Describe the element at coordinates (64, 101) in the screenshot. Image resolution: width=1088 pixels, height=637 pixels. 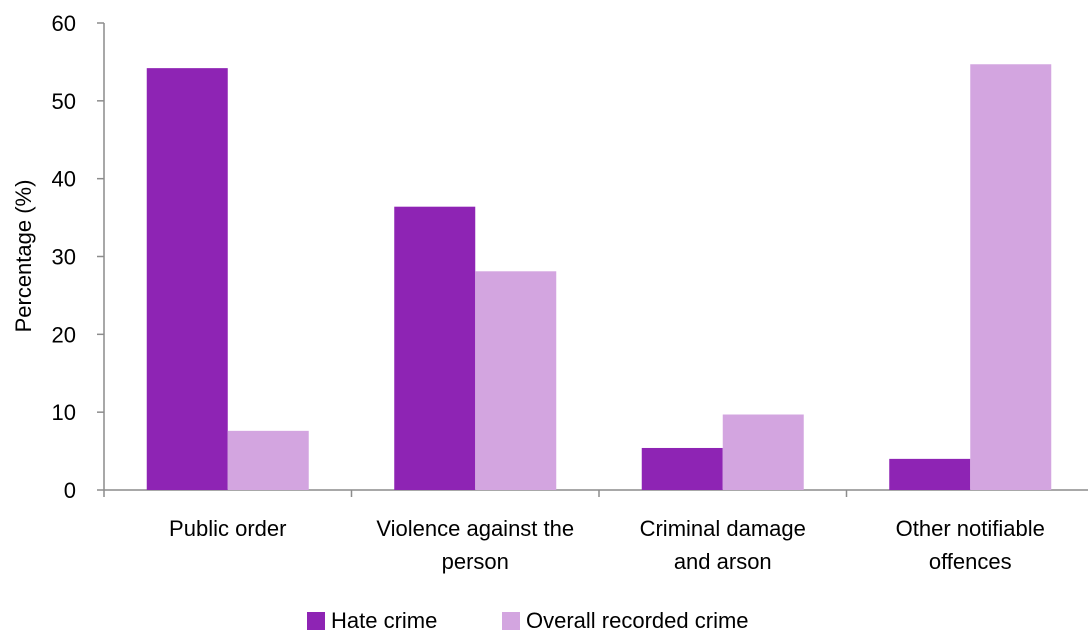
I see `y-tick-label: 50` at that location.